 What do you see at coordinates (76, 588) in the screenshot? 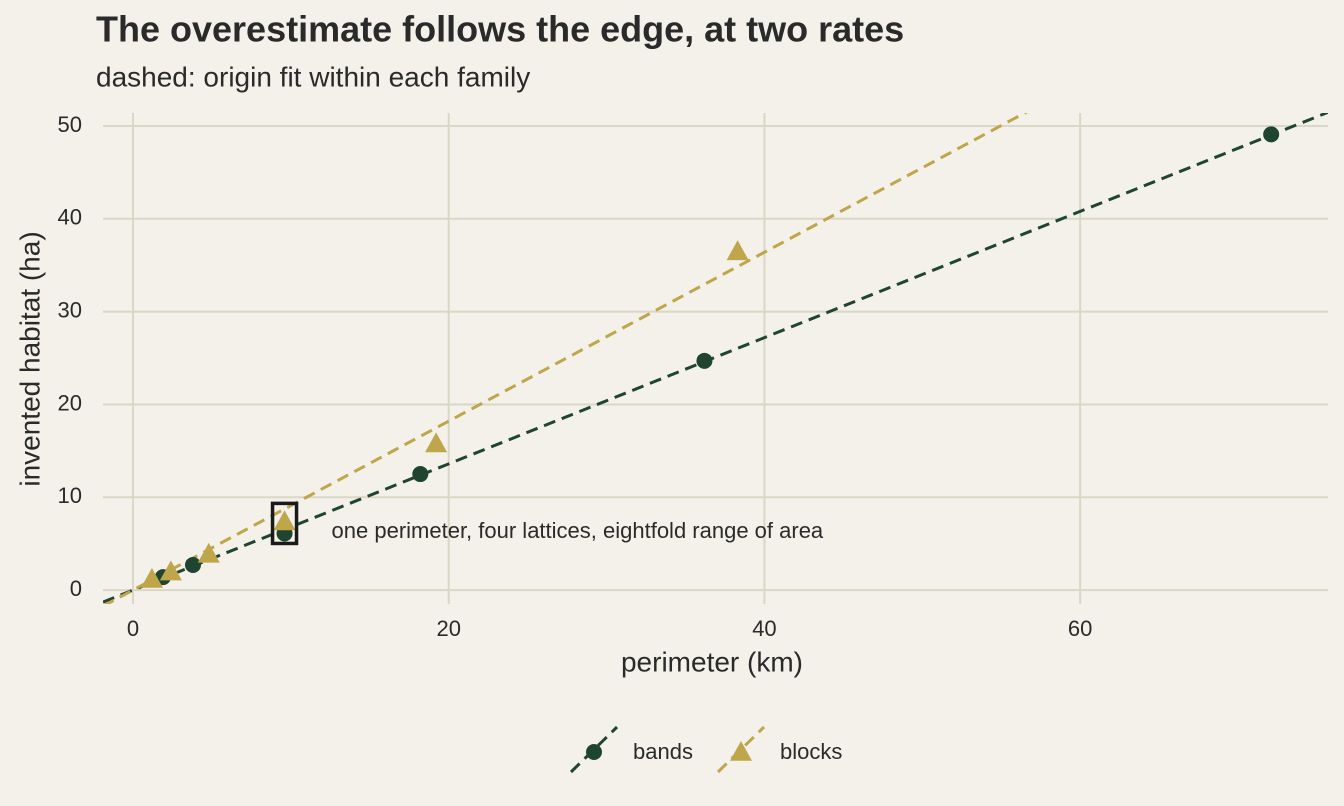
I see `y-tick-label: 0` at bounding box center [76, 588].